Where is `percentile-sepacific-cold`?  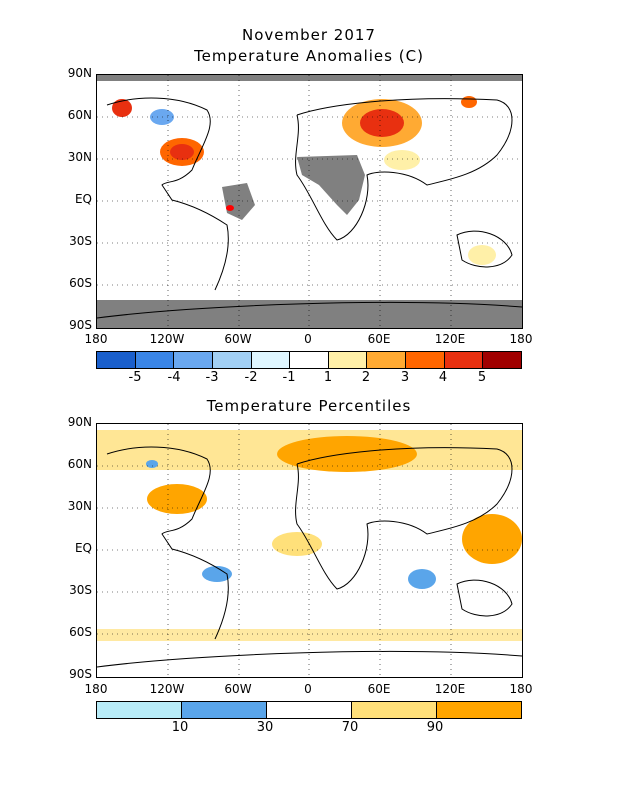
percentile-sepacific-cold is located at coordinates (217, 574).